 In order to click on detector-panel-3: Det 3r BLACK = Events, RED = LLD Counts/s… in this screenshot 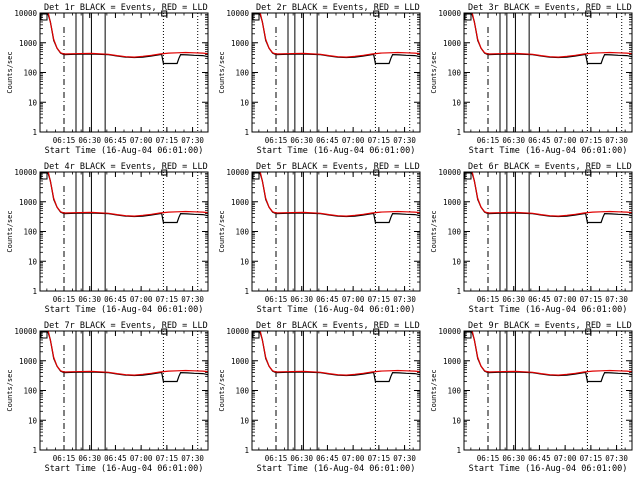, I will do `click(531, 79)`.